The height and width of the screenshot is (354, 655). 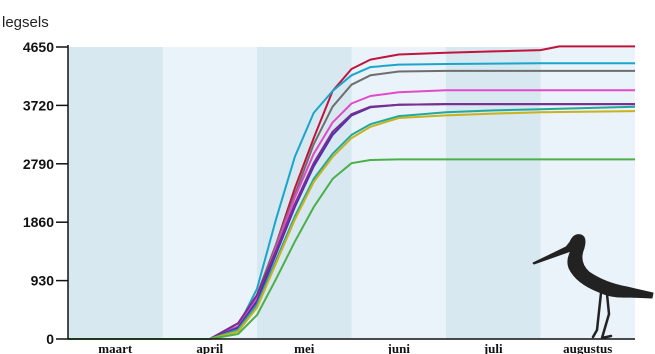 I want to click on y-tick-label: 4650, so click(x=38, y=47).